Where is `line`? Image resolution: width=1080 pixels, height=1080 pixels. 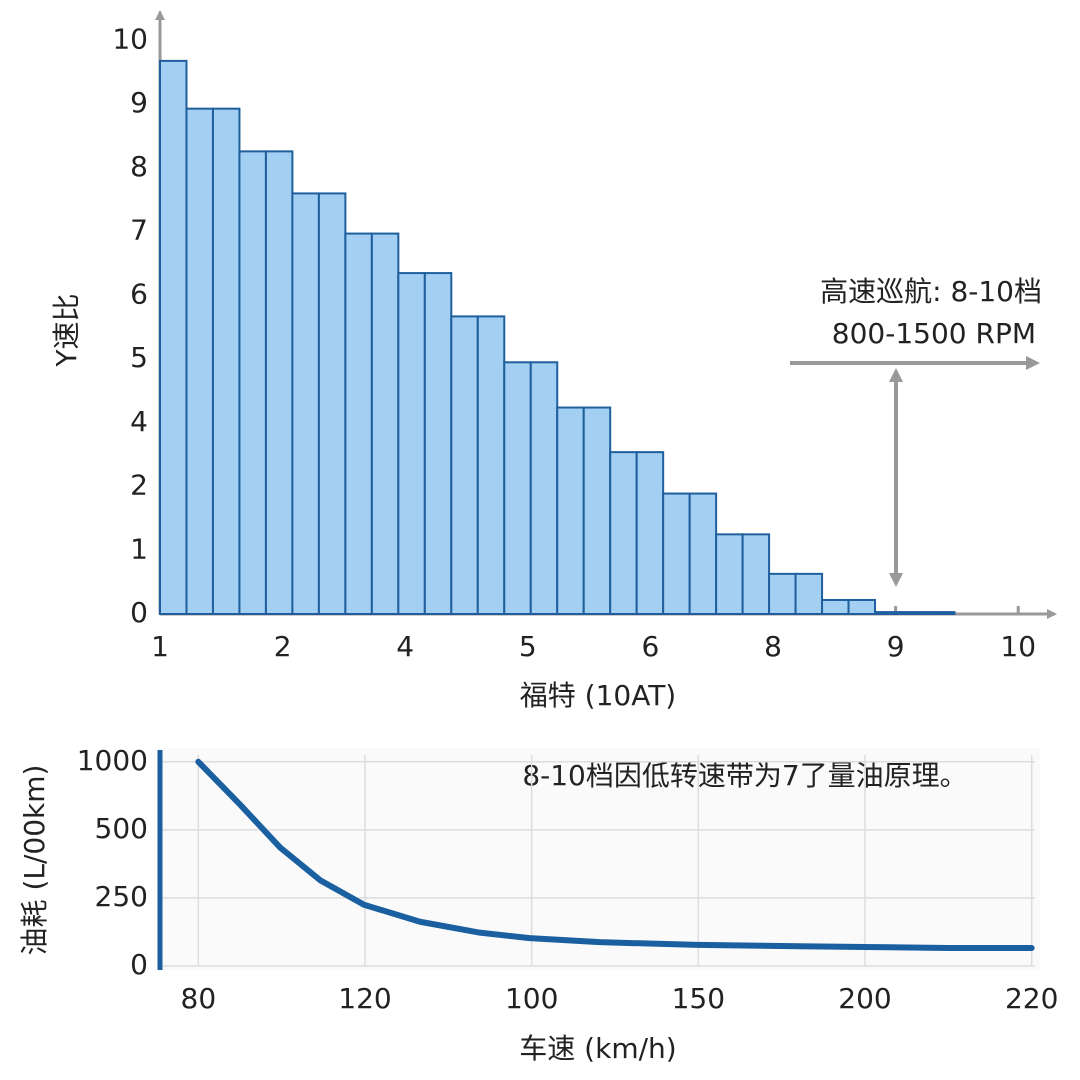 line is located at coordinates (615, 854).